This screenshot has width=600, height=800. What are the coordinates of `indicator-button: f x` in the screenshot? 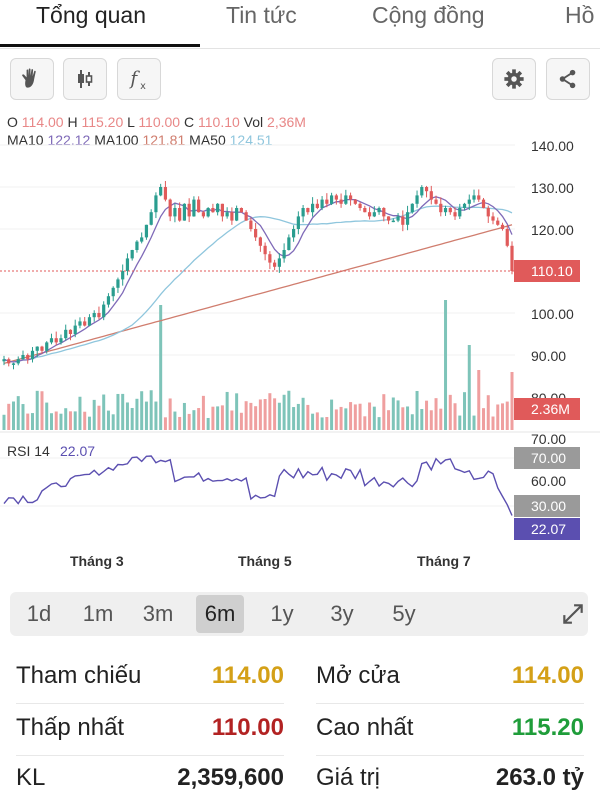 It's located at (139, 79).